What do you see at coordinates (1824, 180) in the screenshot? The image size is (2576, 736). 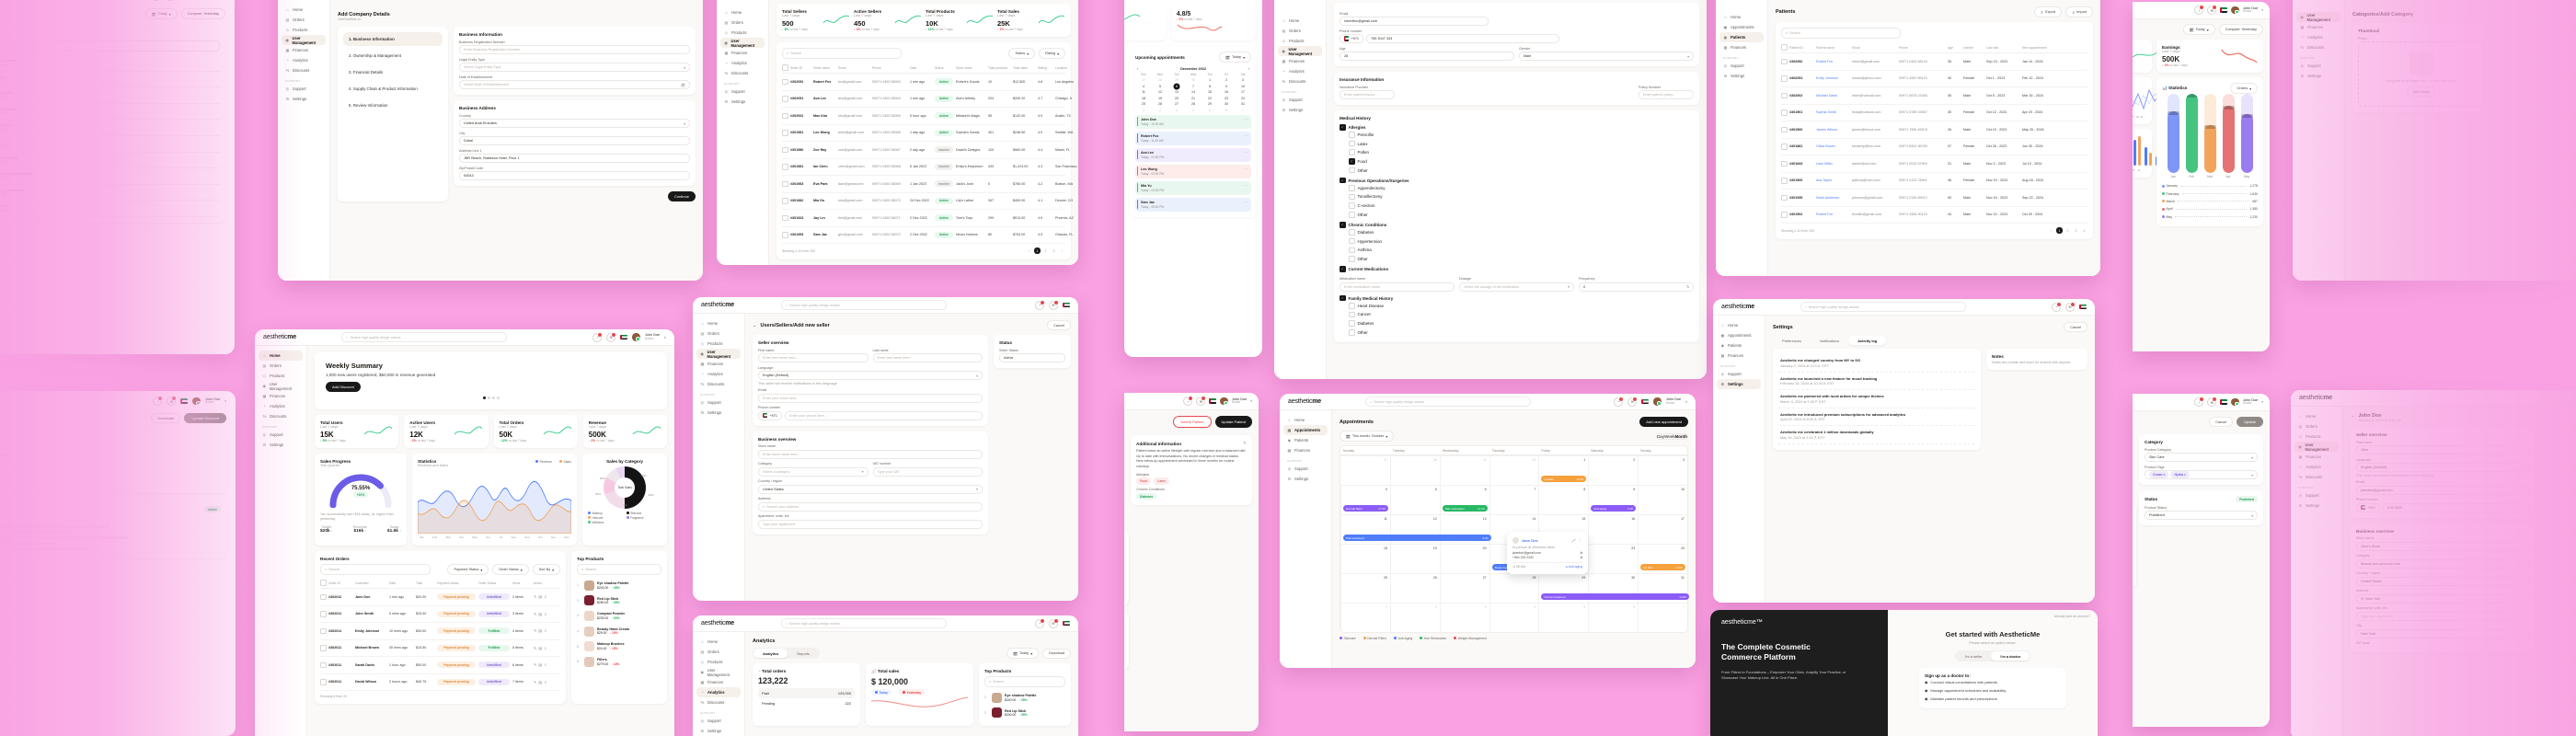 I see `patient-name-link: Ava Taylor` at bounding box center [1824, 180].